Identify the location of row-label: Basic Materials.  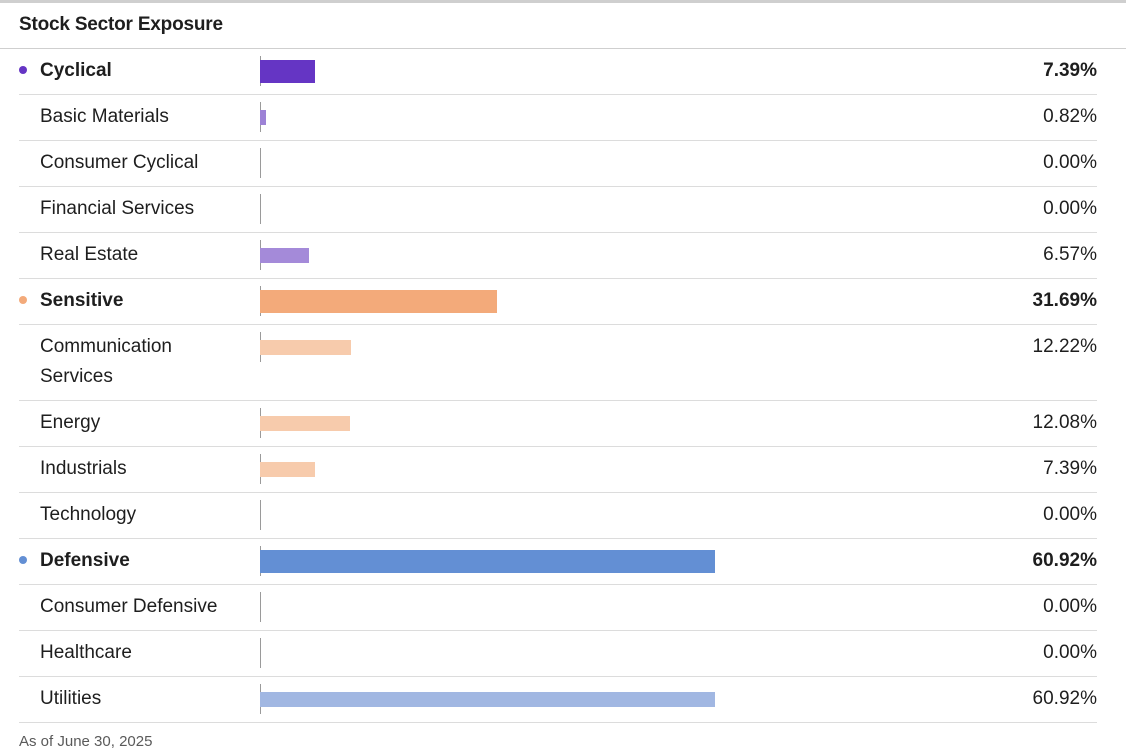
(104, 116).